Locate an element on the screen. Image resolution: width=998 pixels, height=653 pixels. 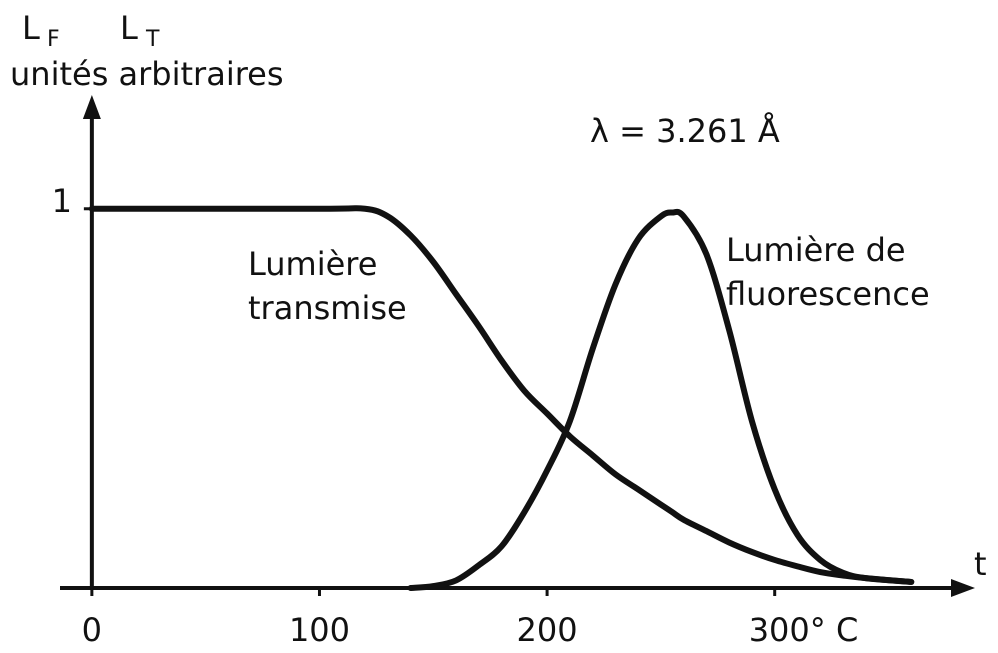
y-tick-label: 1 is located at coordinates (62, 201).